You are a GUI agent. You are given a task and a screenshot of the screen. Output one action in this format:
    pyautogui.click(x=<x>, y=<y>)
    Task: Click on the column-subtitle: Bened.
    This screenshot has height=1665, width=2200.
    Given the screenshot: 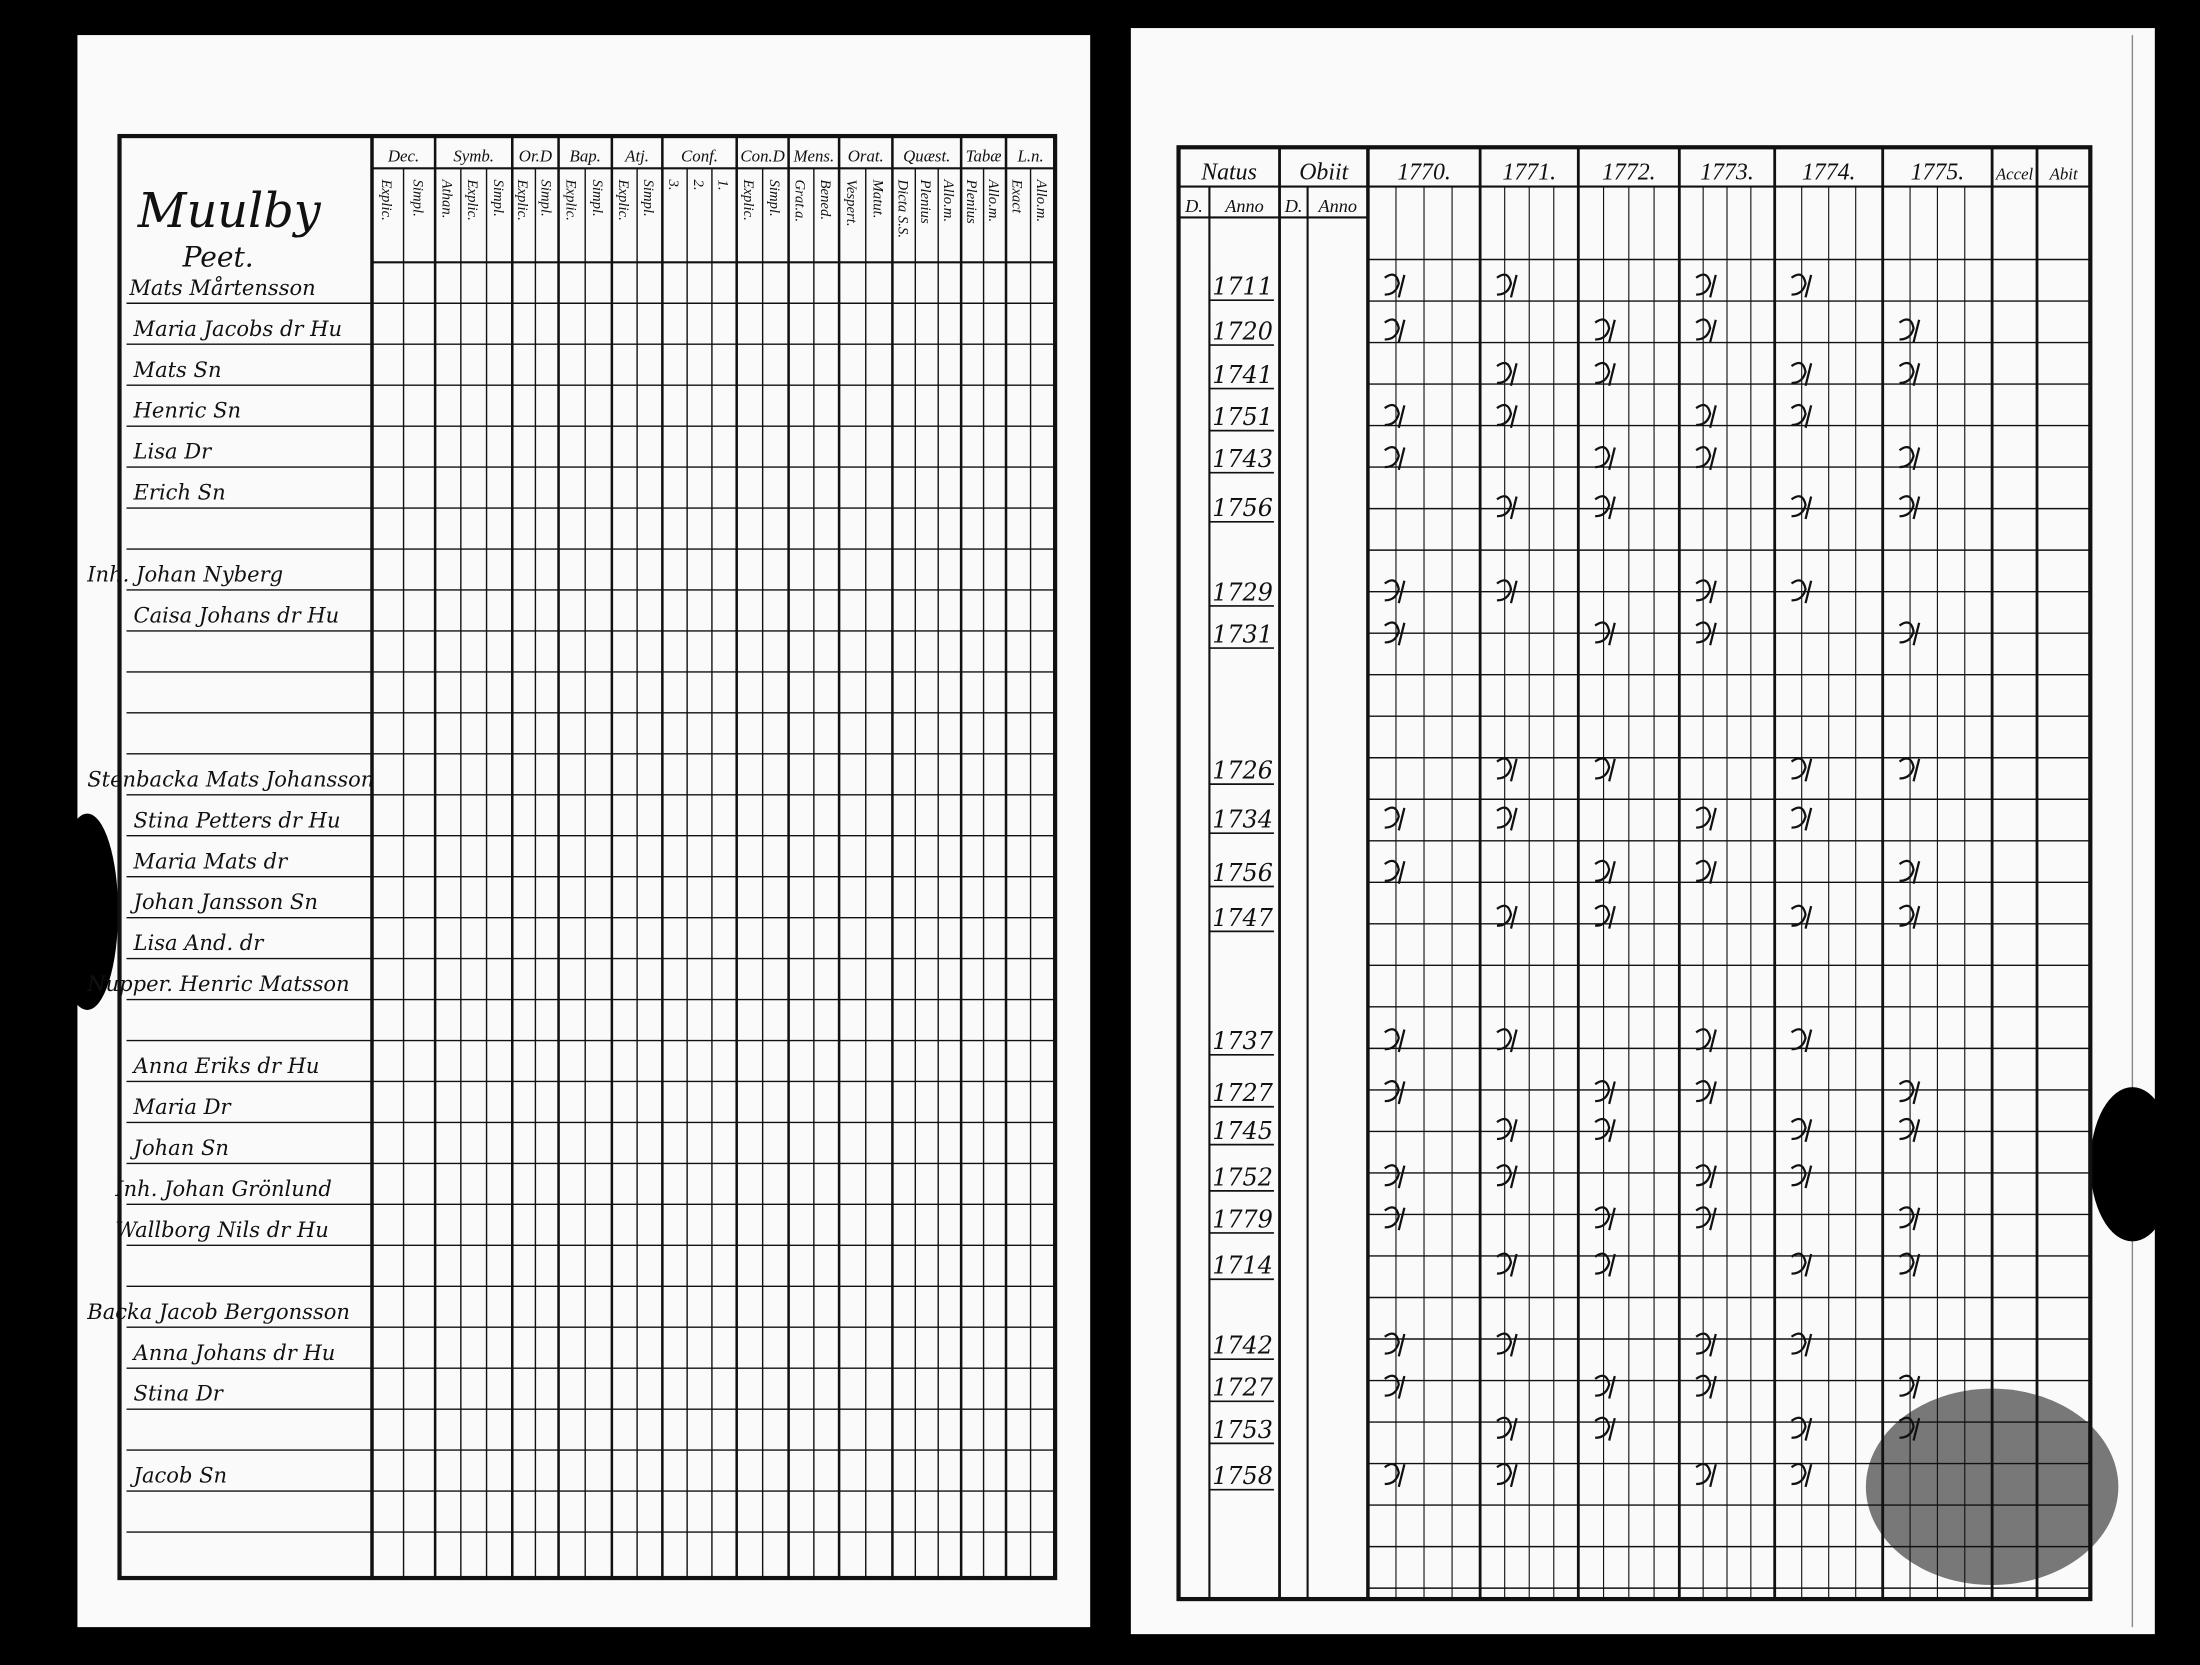 What is the action you would take?
    pyautogui.click(x=825, y=200)
    